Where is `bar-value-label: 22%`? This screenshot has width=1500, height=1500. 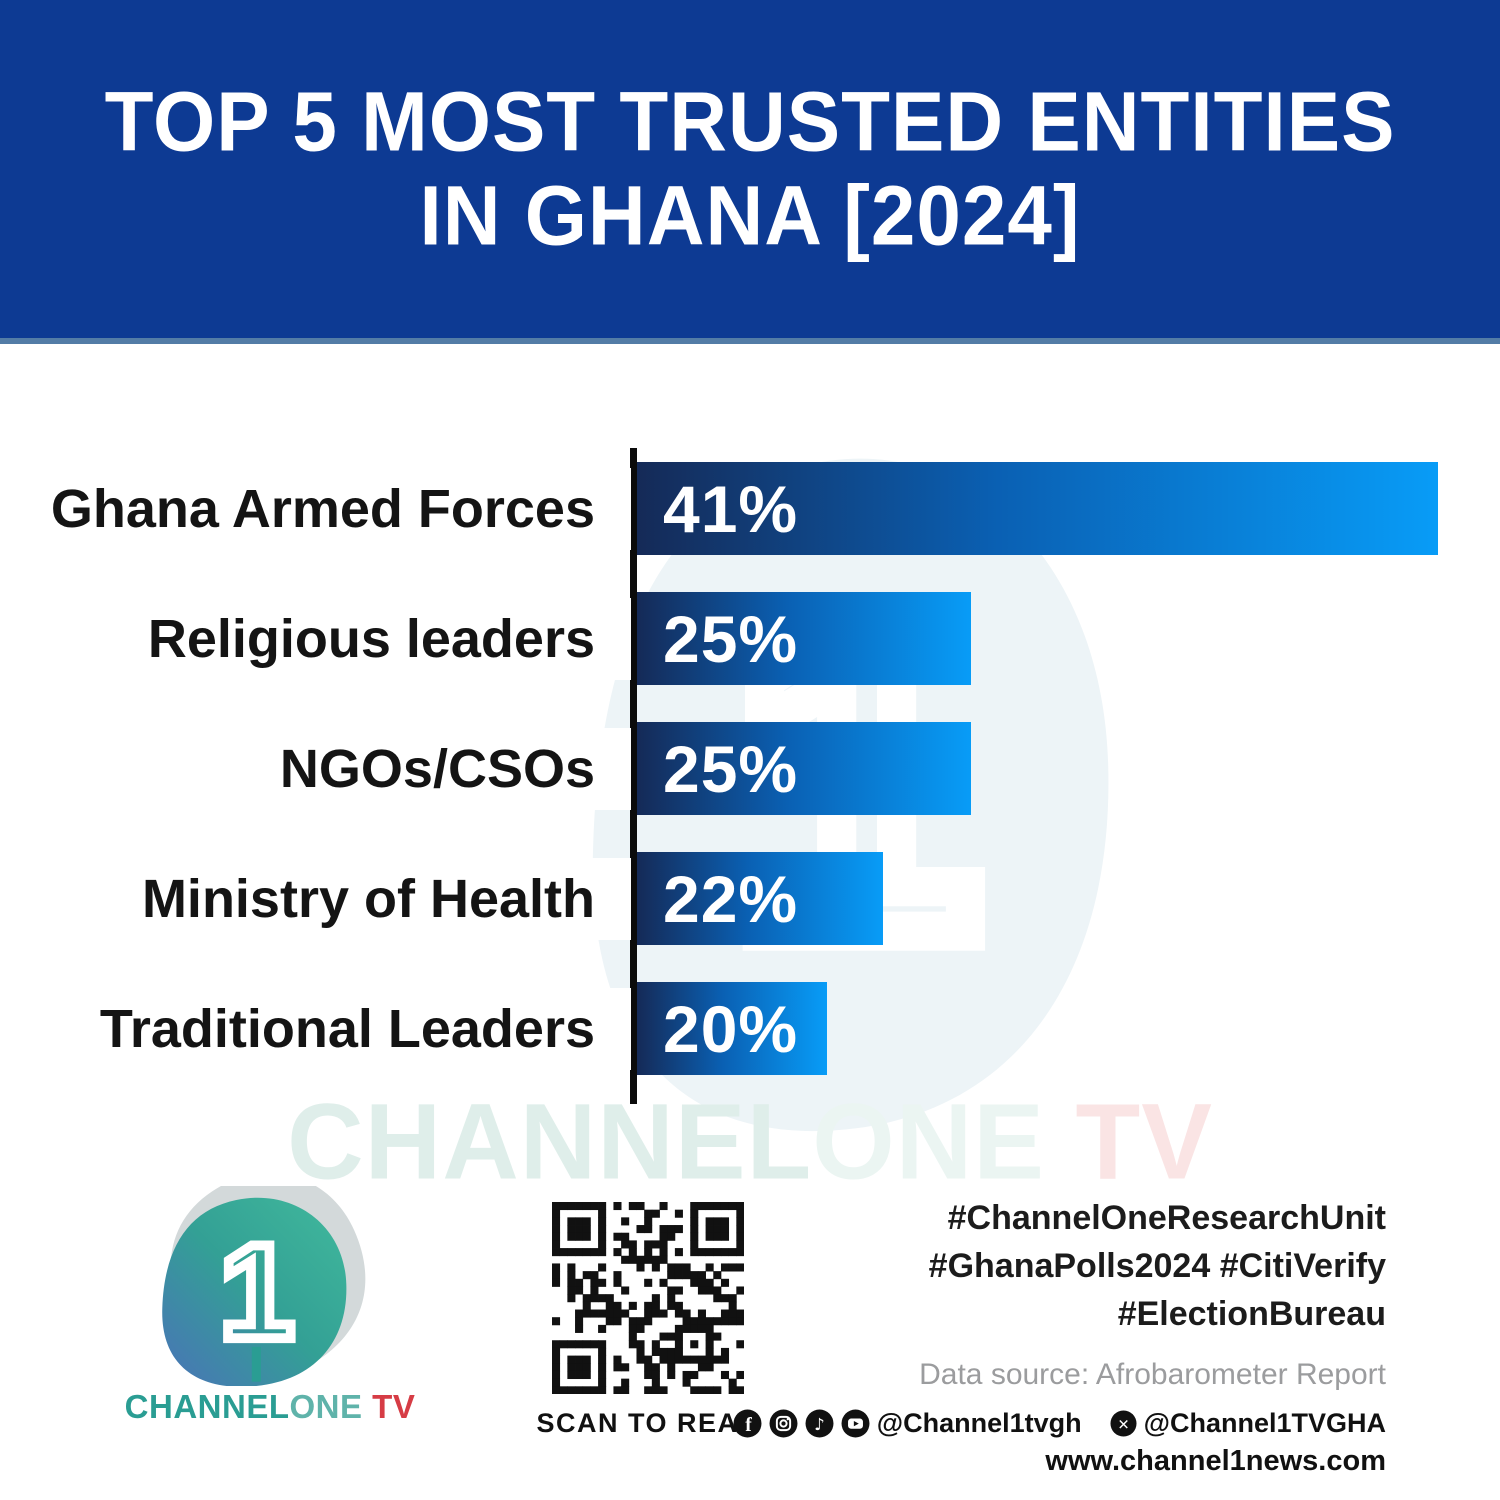 bar-value-label: 22% is located at coordinates (731, 898).